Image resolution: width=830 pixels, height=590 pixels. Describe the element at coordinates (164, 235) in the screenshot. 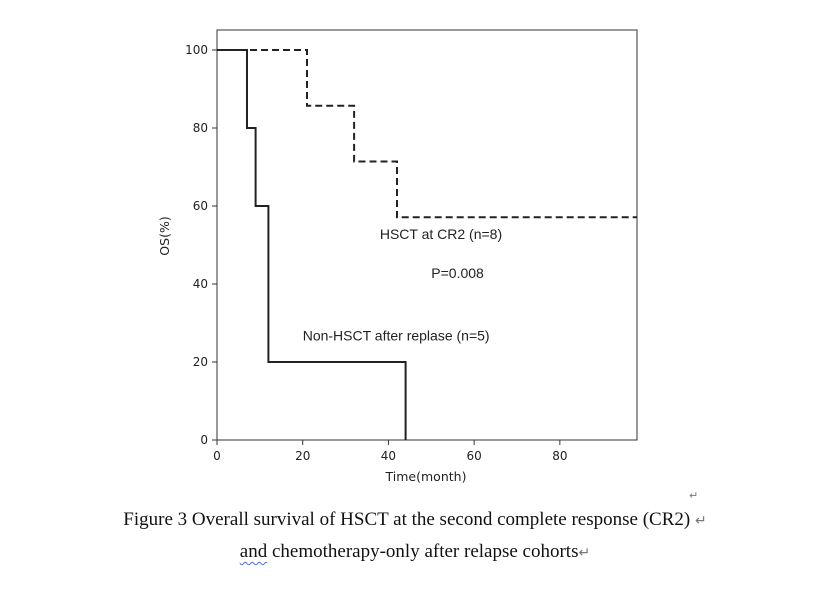

I see `y-axis-title: OS(%)` at that location.